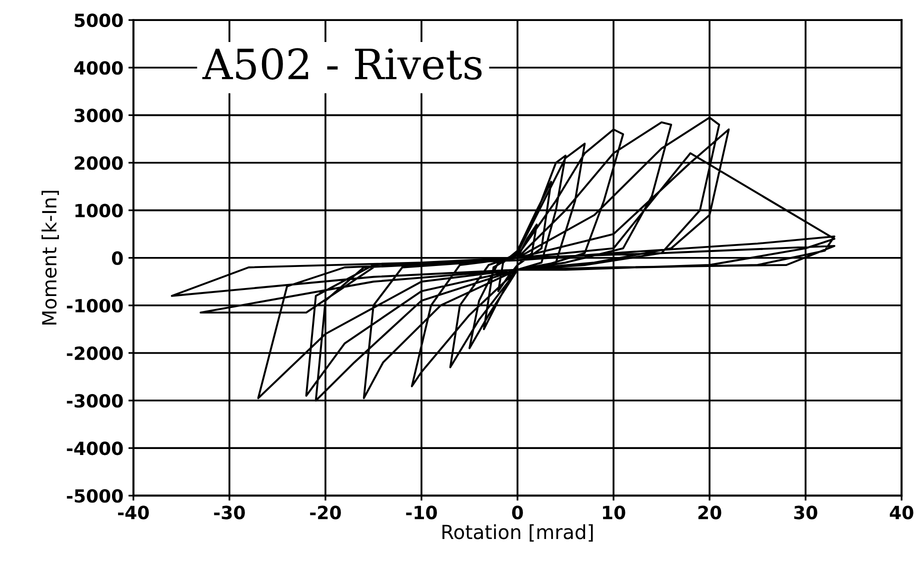 This screenshot has width=920, height=573. I want to click on y-tick-label: 5000, so click(98, 21).